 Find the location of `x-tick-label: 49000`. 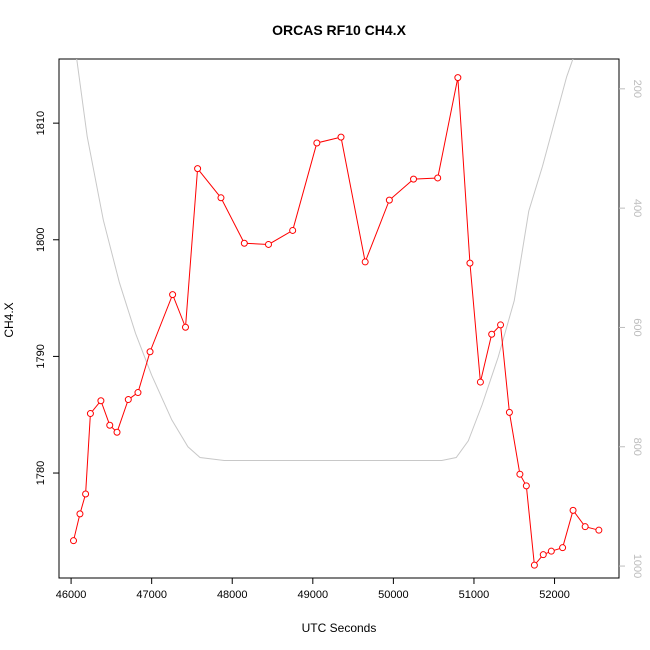

x-tick-label: 49000 is located at coordinates (313, 595).